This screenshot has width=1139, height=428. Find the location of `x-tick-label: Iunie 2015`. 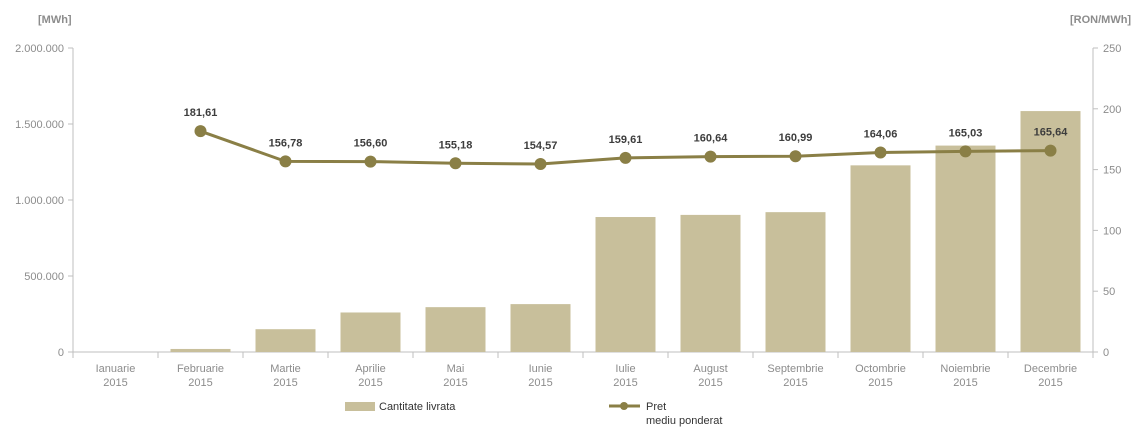

x-tick-label: Iunie 2015 is located at coordinates (540, 376).